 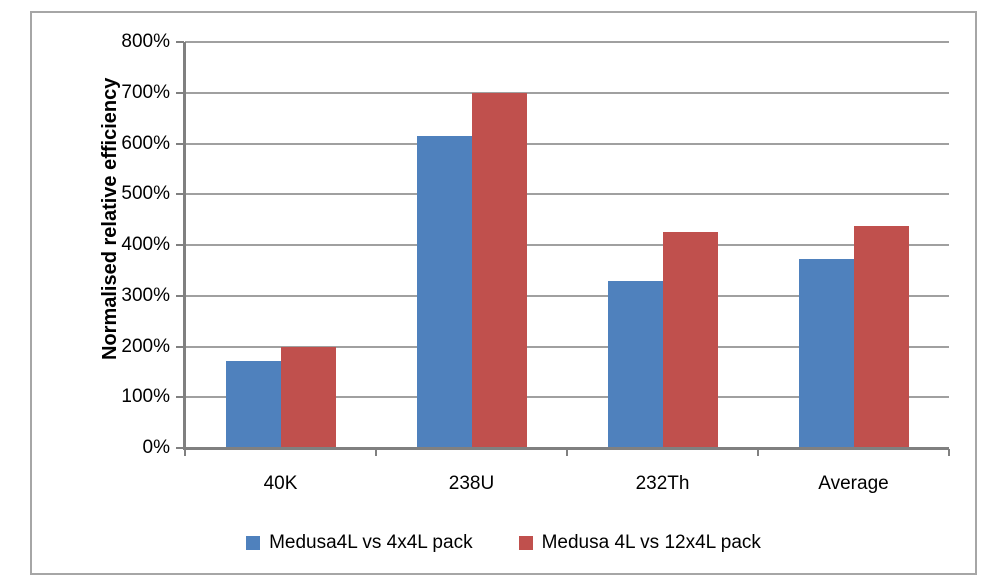 I want to click on legend-label: Medusa4L vs 4x4L pack, so click(x=371, y=542).